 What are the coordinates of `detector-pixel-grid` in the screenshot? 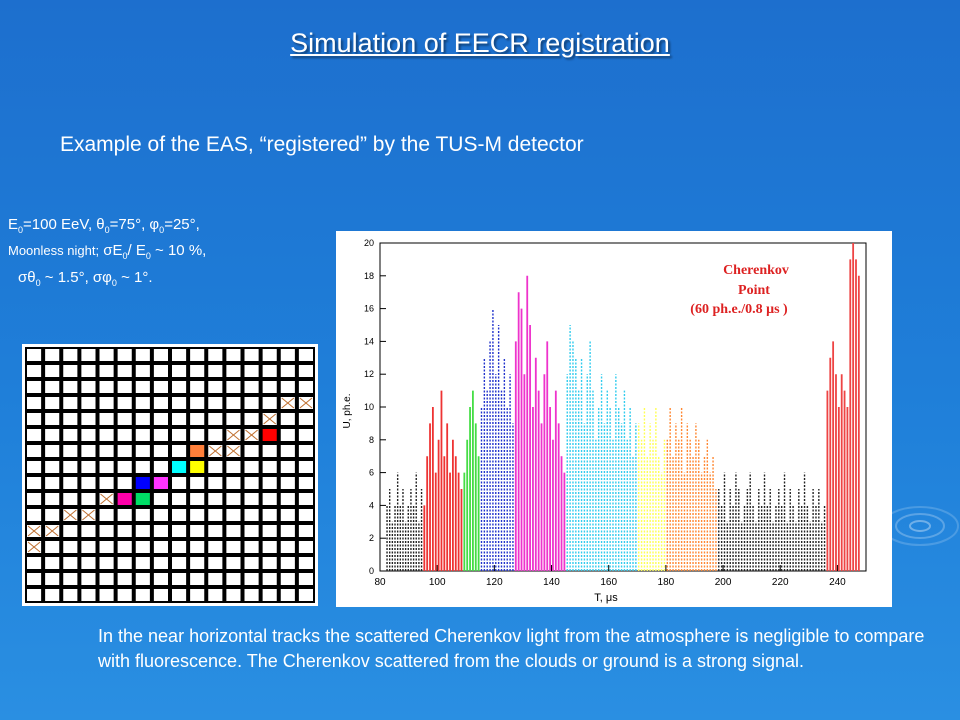 It's located at (170, 475).